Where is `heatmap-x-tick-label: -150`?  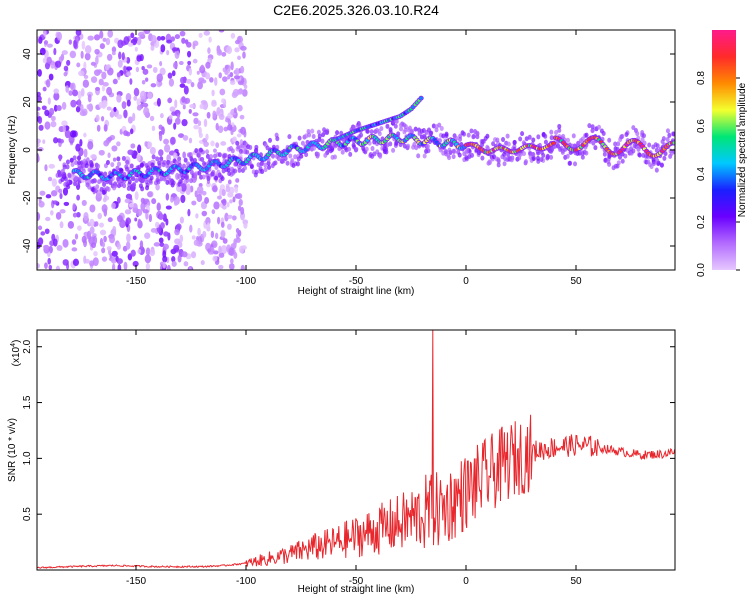 heatmap-x-tick-label: -150 is located at coordinates (136, 281).